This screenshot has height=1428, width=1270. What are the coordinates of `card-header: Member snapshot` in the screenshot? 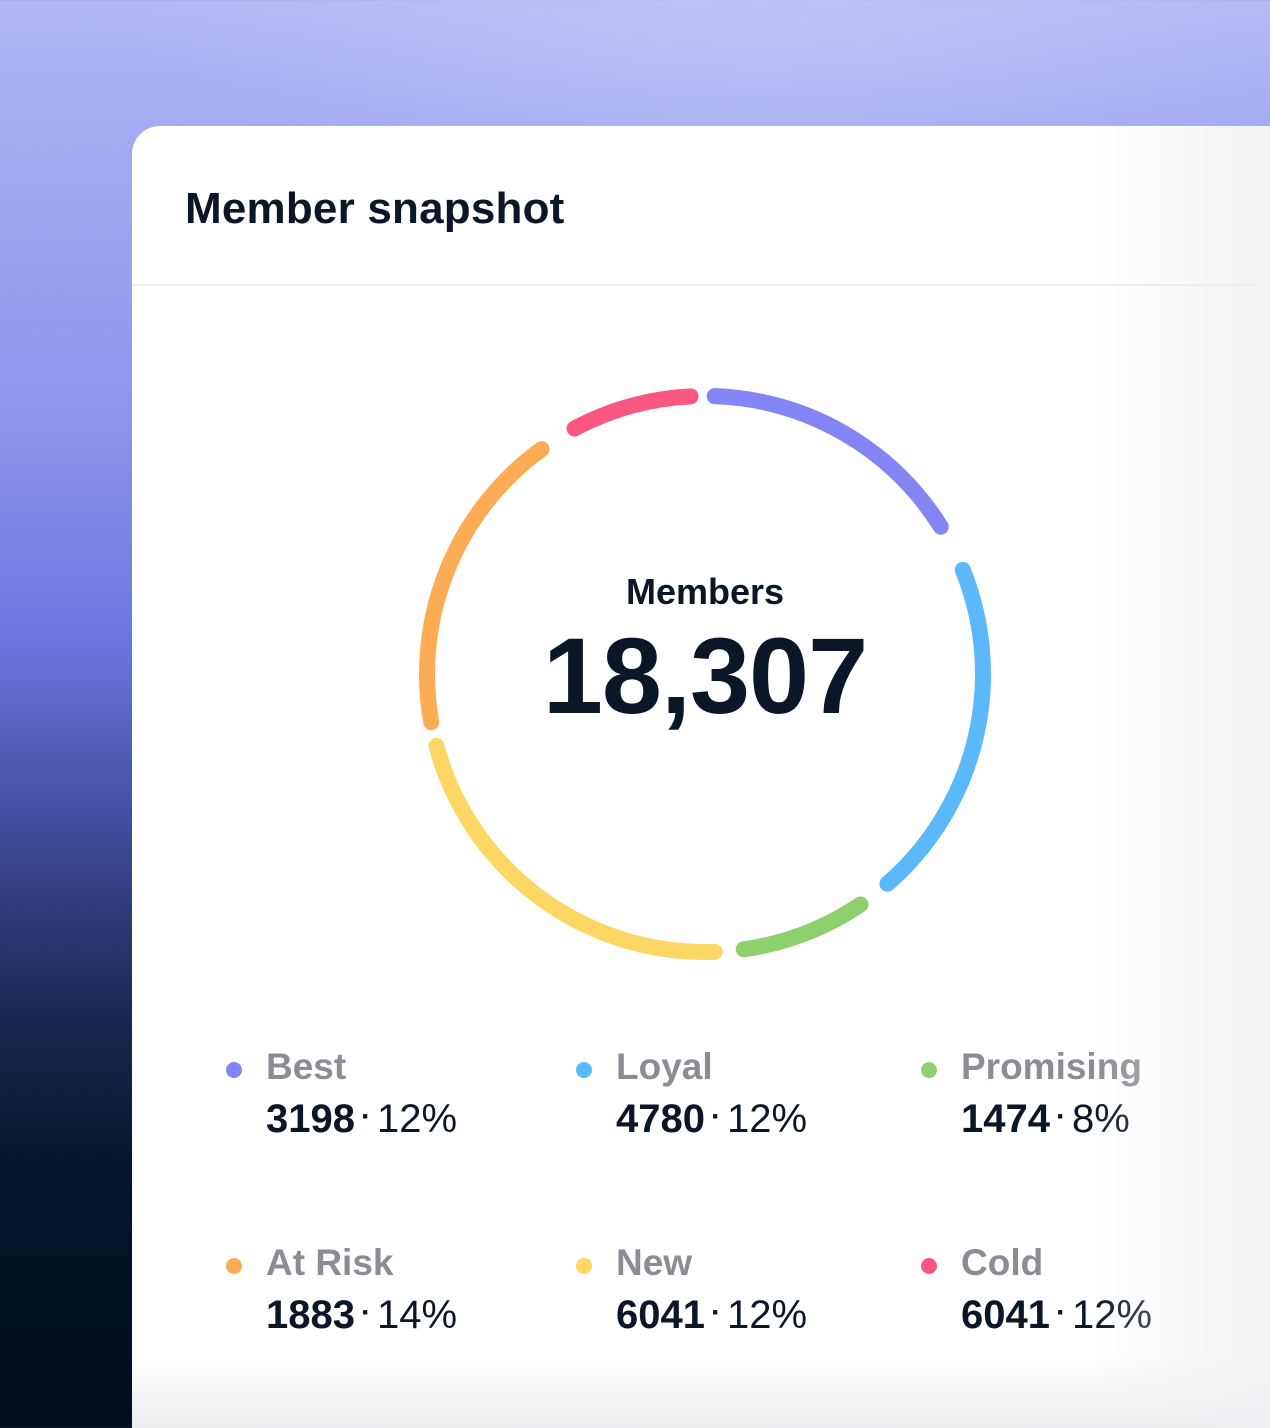 It's located at (694, 206).